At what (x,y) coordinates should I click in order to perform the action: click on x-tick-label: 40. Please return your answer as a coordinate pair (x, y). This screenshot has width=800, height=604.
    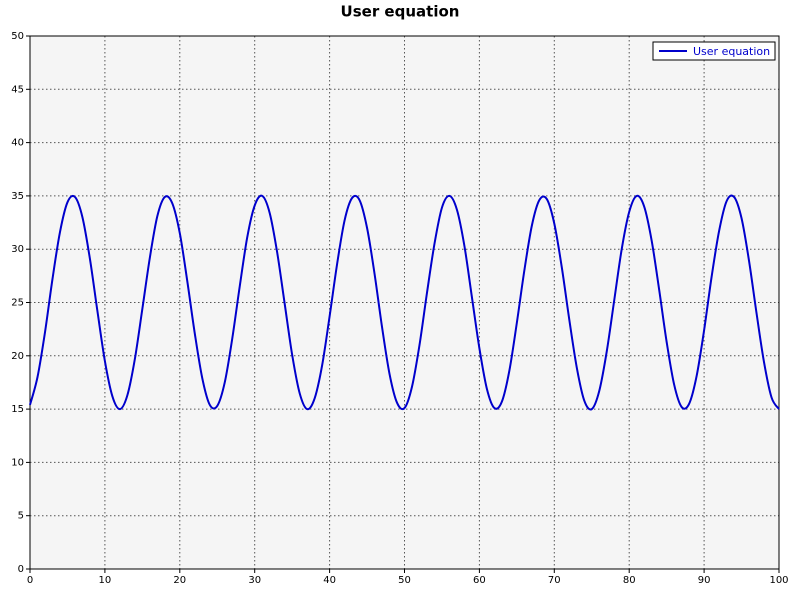
    Looking at the image, I should click on (329, 580).